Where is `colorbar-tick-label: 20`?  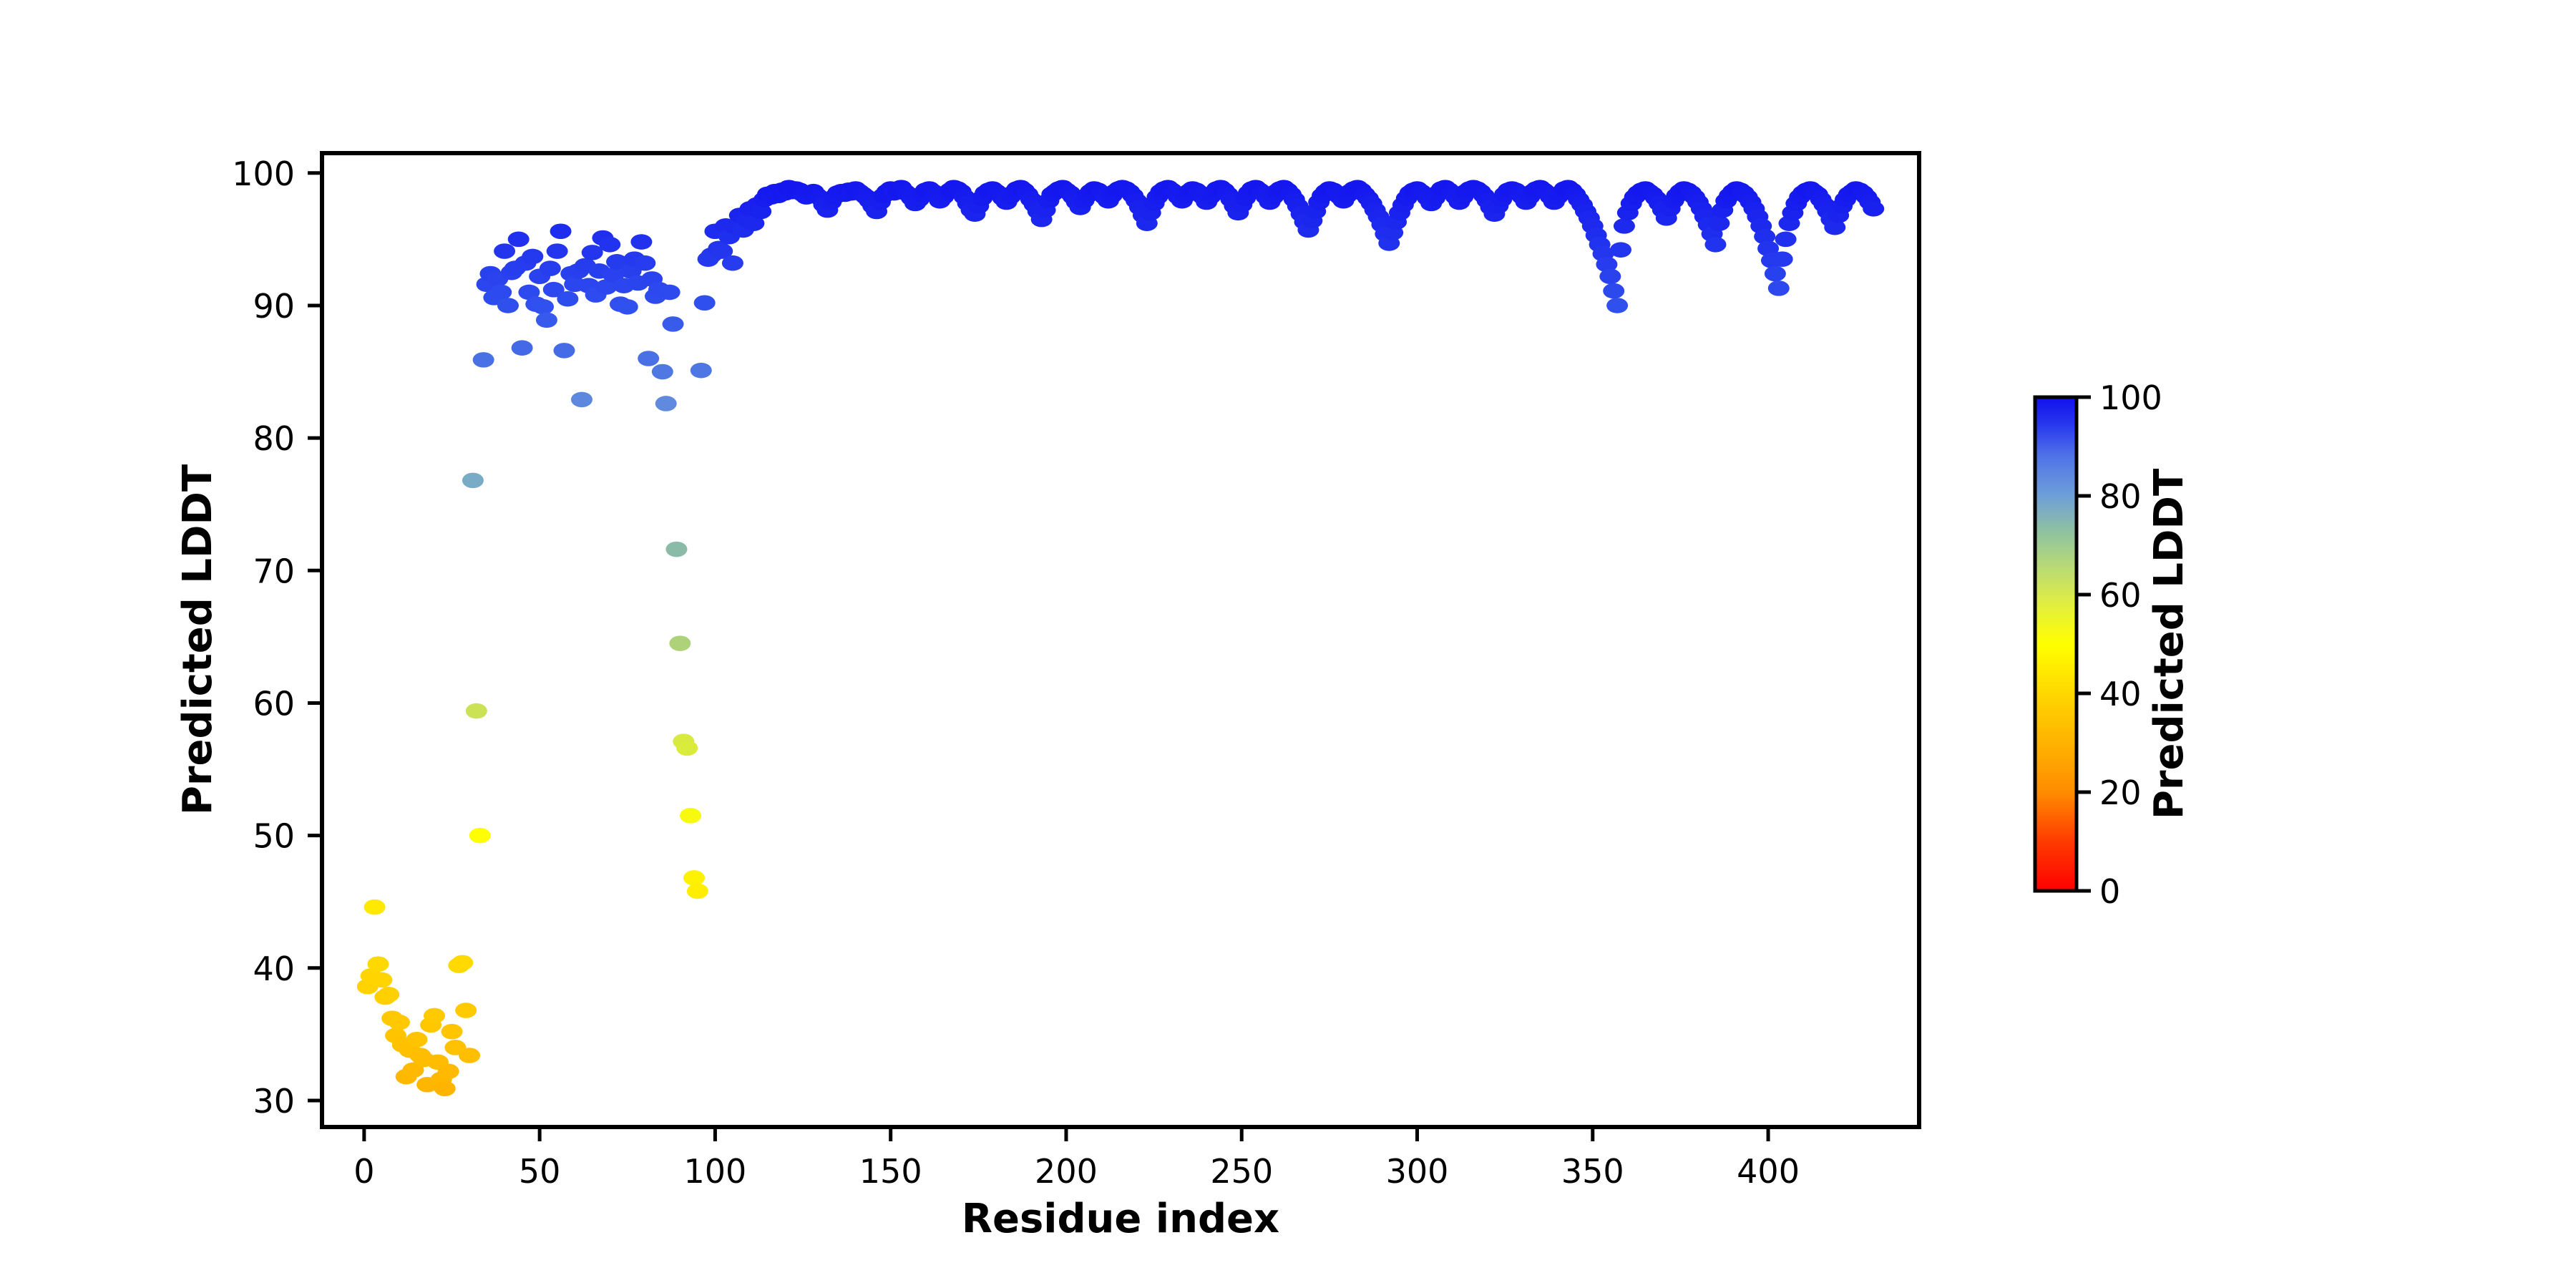 colorbar-tick-label: 20 is located at coordinates (2120, 793).